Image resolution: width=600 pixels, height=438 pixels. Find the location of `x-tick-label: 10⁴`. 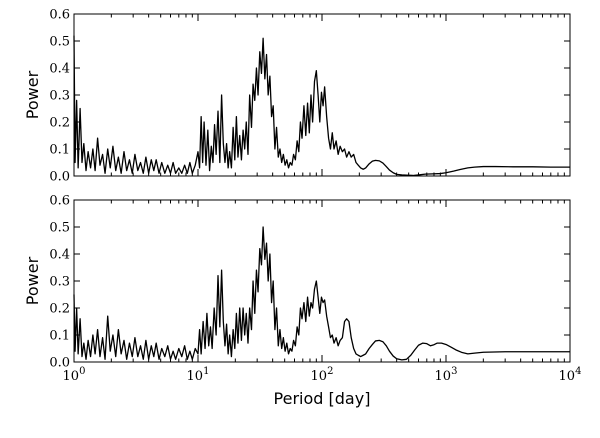

x-tick-label: 10⁴ is located at coordinates (570, 375).